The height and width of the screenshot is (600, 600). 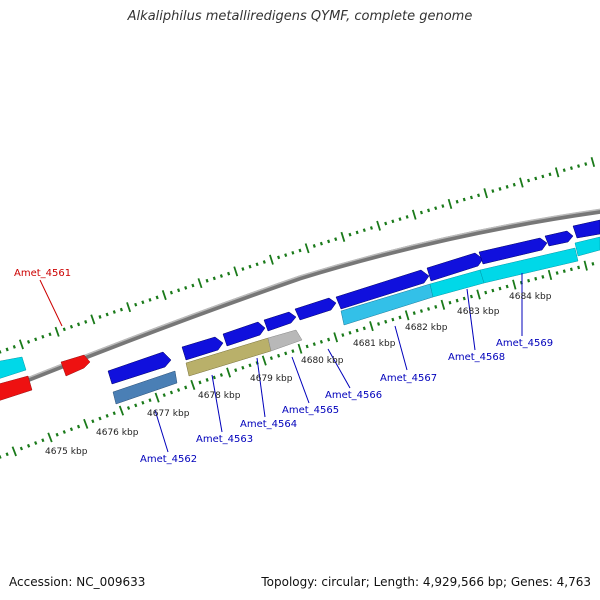 I want to click on gene-label-amet-4568: Amet_4568, so click(x=476, y=357).